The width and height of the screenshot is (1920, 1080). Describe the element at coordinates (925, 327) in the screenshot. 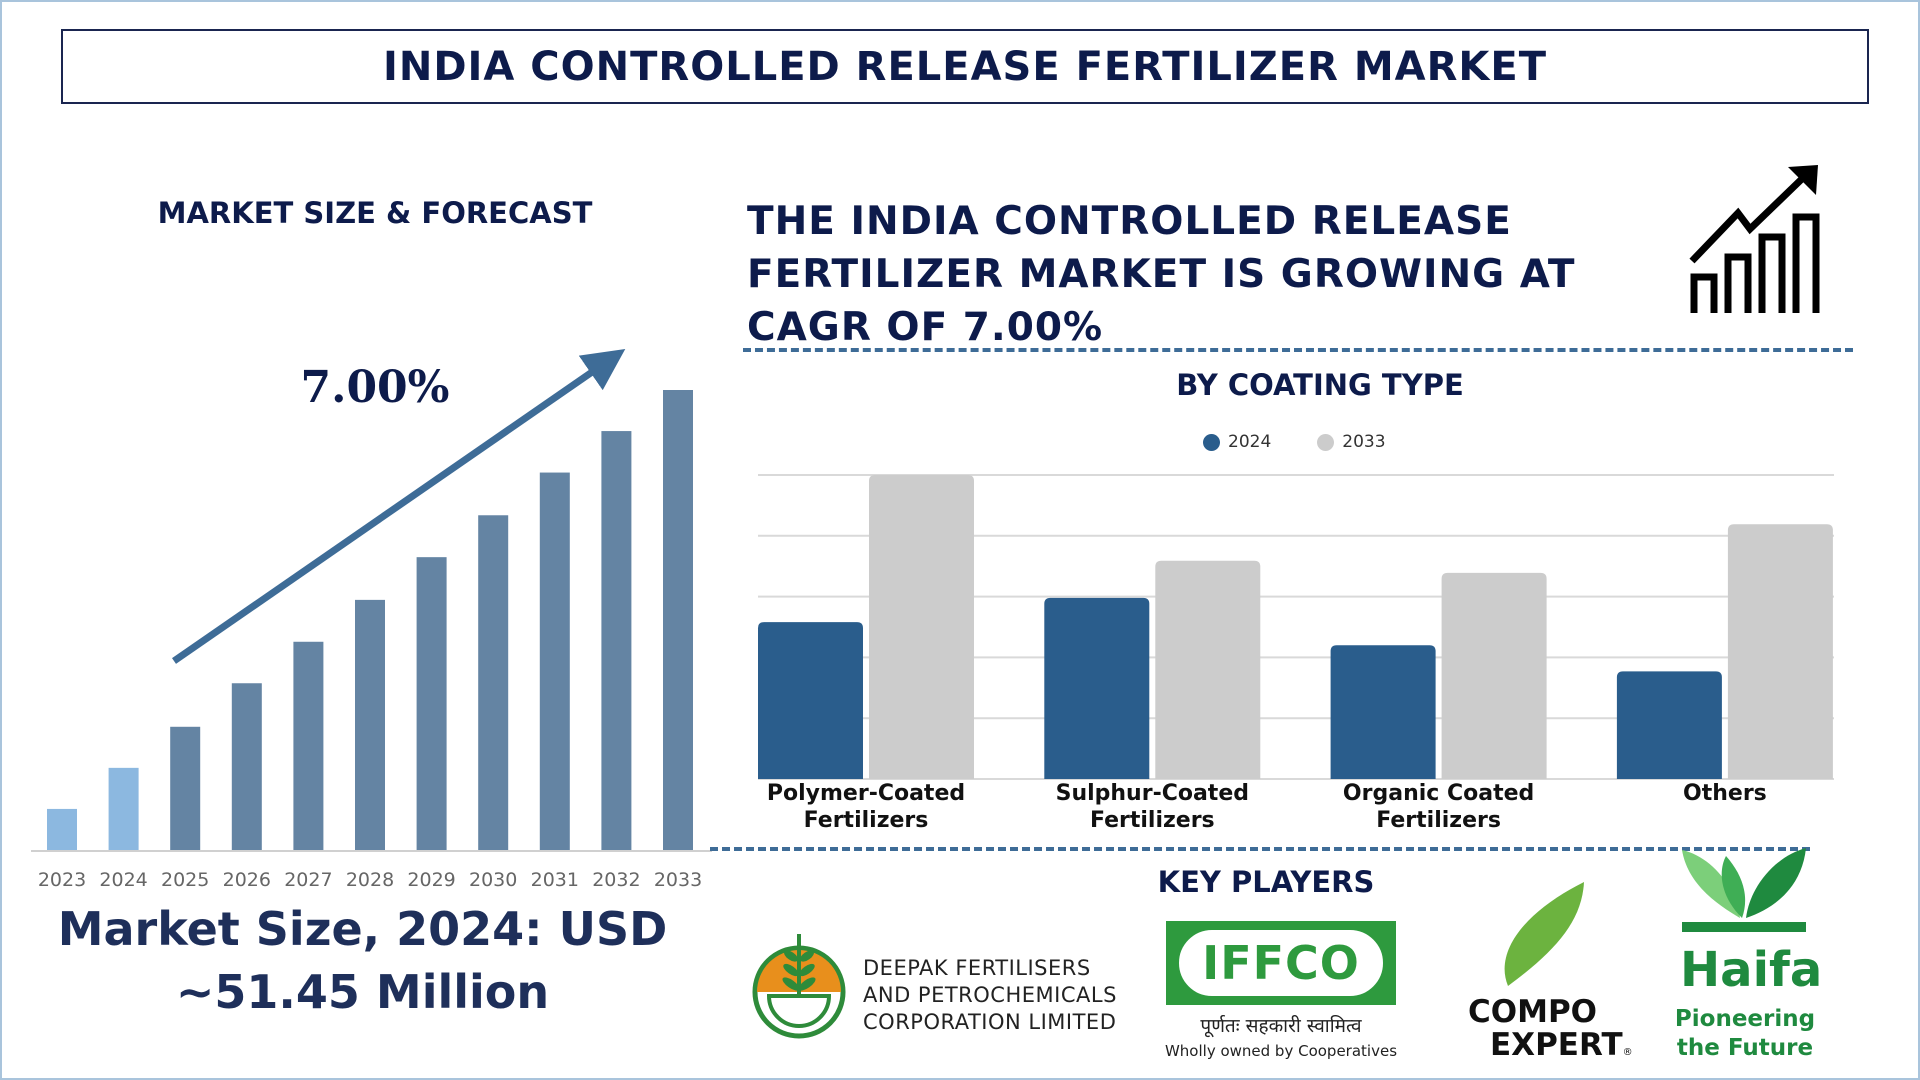

I see `headline-line3: CAGR OF 7.00%` at that location.